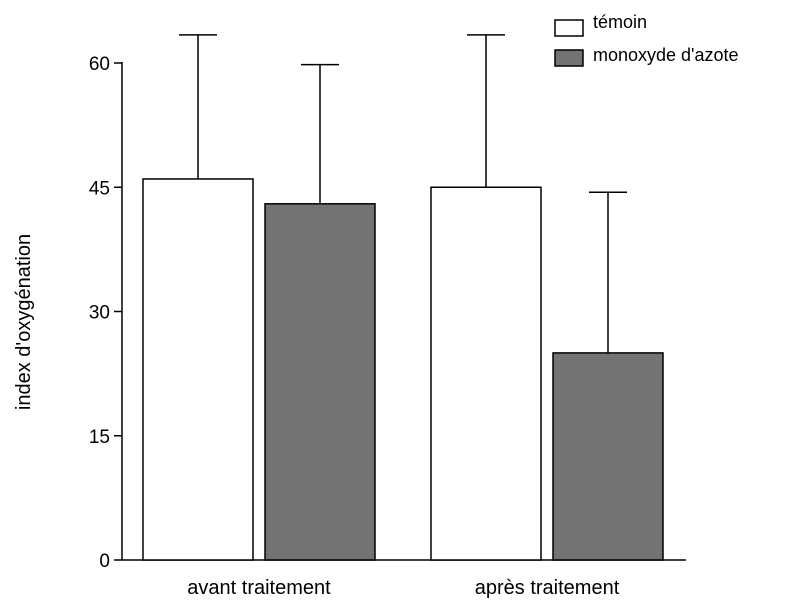 Image resolution: width=789 pixels, height=601 pixels. What do you see at coordinates (99, 313) in the screenshot?
I see `y-tick-label: 30` at bounding box center [99, 313].